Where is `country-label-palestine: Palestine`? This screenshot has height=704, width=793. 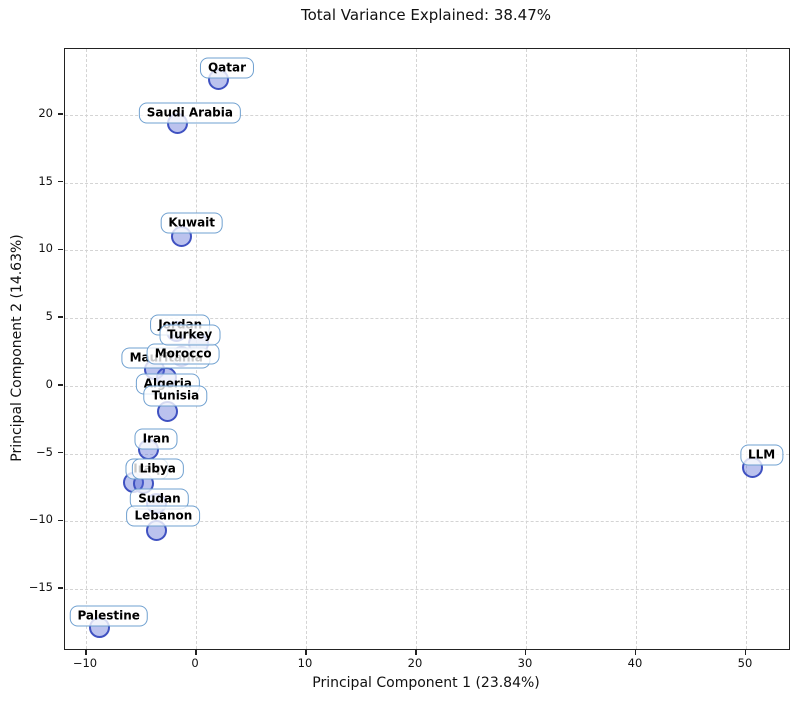
country-label-palestine: Palestine is located at coordinates (108, 616).